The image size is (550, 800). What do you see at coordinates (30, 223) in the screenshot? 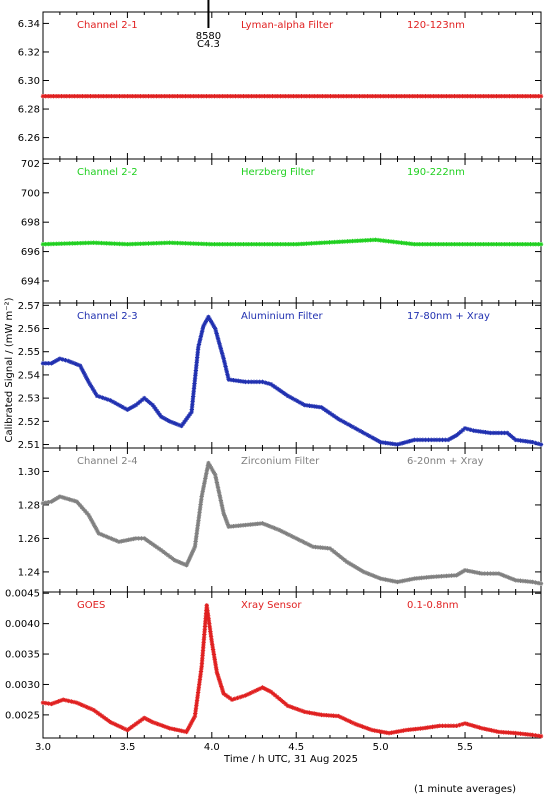
I see `y-tick-label: 698` at bounding box center [30, 223].